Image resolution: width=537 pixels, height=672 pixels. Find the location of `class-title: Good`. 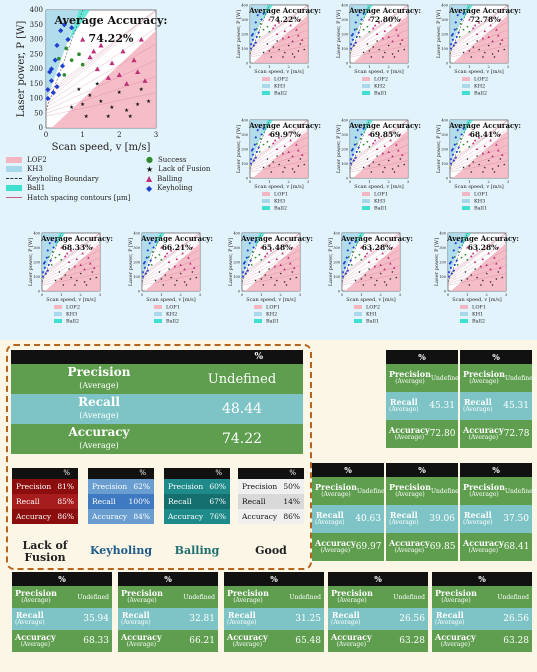

class-title: Good is located at coordinates (271, 550).